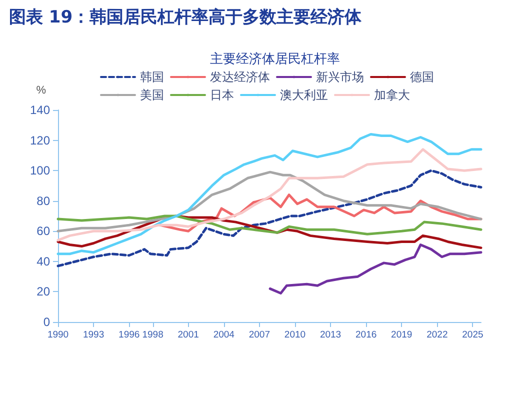  I want to click on y-axis-title: %, so click(41, 90).